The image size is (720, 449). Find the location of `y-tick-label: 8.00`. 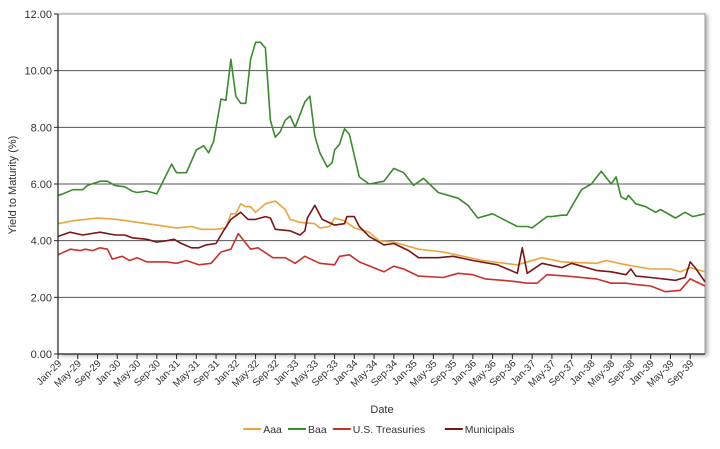

y-tick-label: 8.00 is located at coordinates (41, 128).